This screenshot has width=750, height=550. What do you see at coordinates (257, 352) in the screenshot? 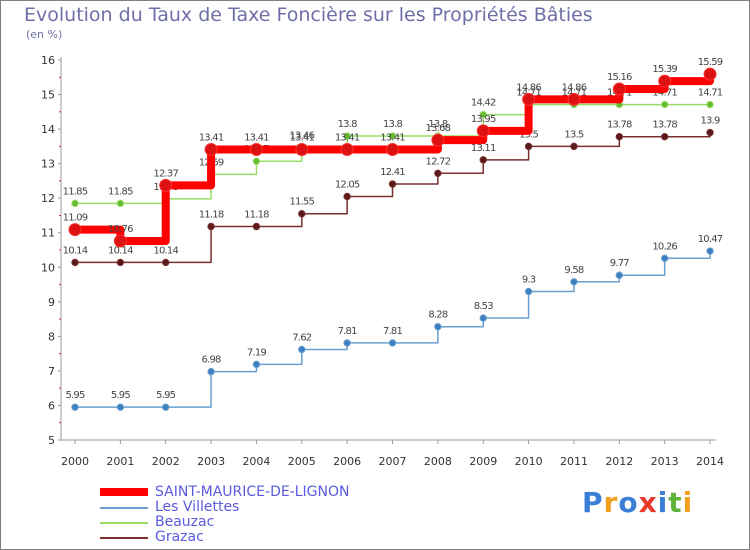
I see `data-label: 7.19` at bounding box center [257, 352].